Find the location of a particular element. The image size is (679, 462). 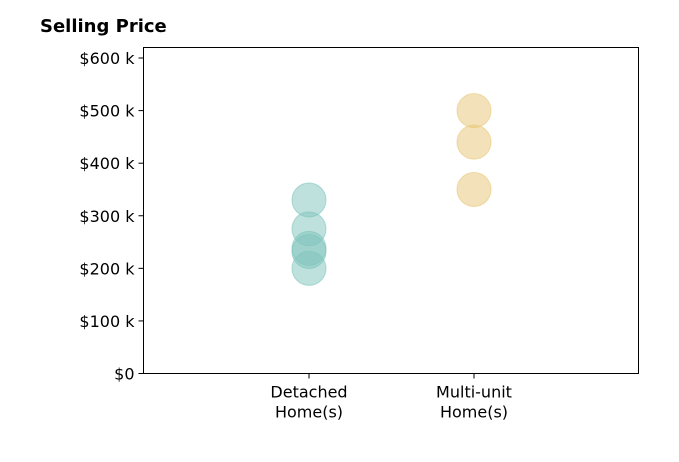

data-points is located at coordinates (391, 189).